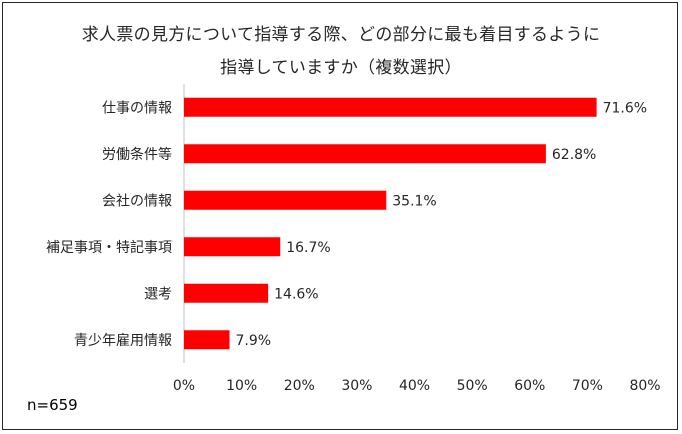  I want to click on category-label-1: 労働条件等, so click(137, 154).